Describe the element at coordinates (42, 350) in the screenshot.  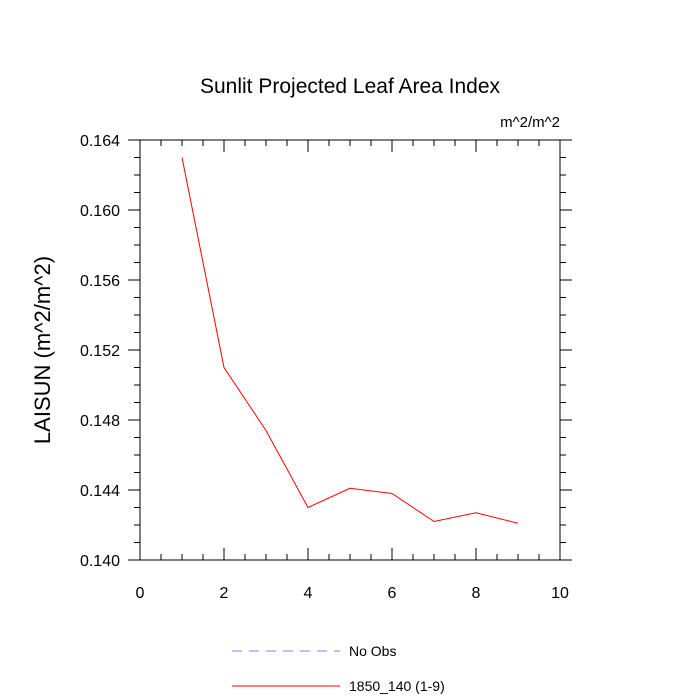
I see `y-axis-label: LAISUN (m^2/m^2)` at that location.